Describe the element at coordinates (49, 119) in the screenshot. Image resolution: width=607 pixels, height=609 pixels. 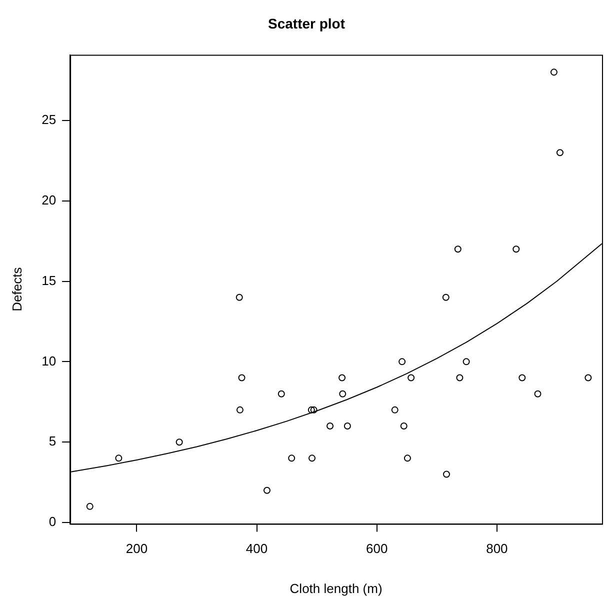
I see `y-tick-label: 25` at that location.